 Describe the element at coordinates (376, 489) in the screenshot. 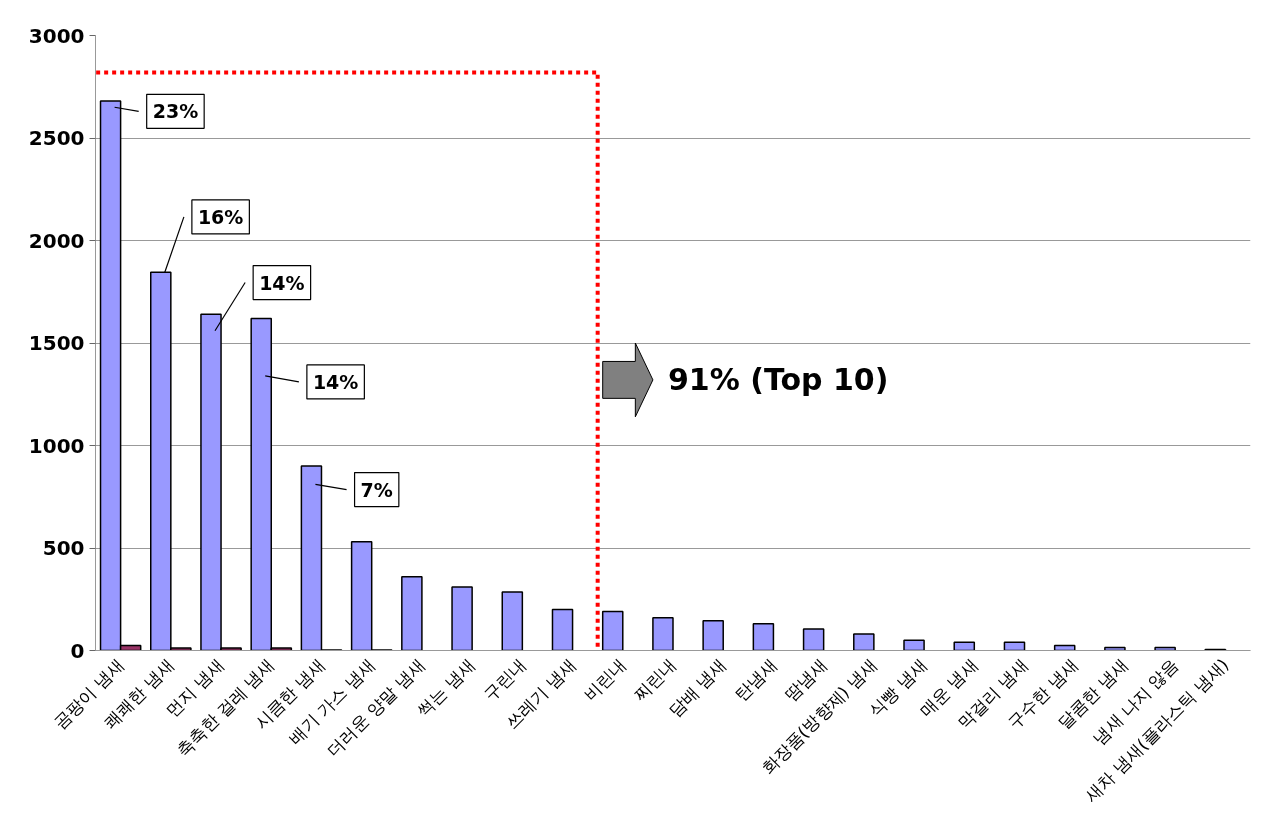

I see `annotation: 7%` at that location.